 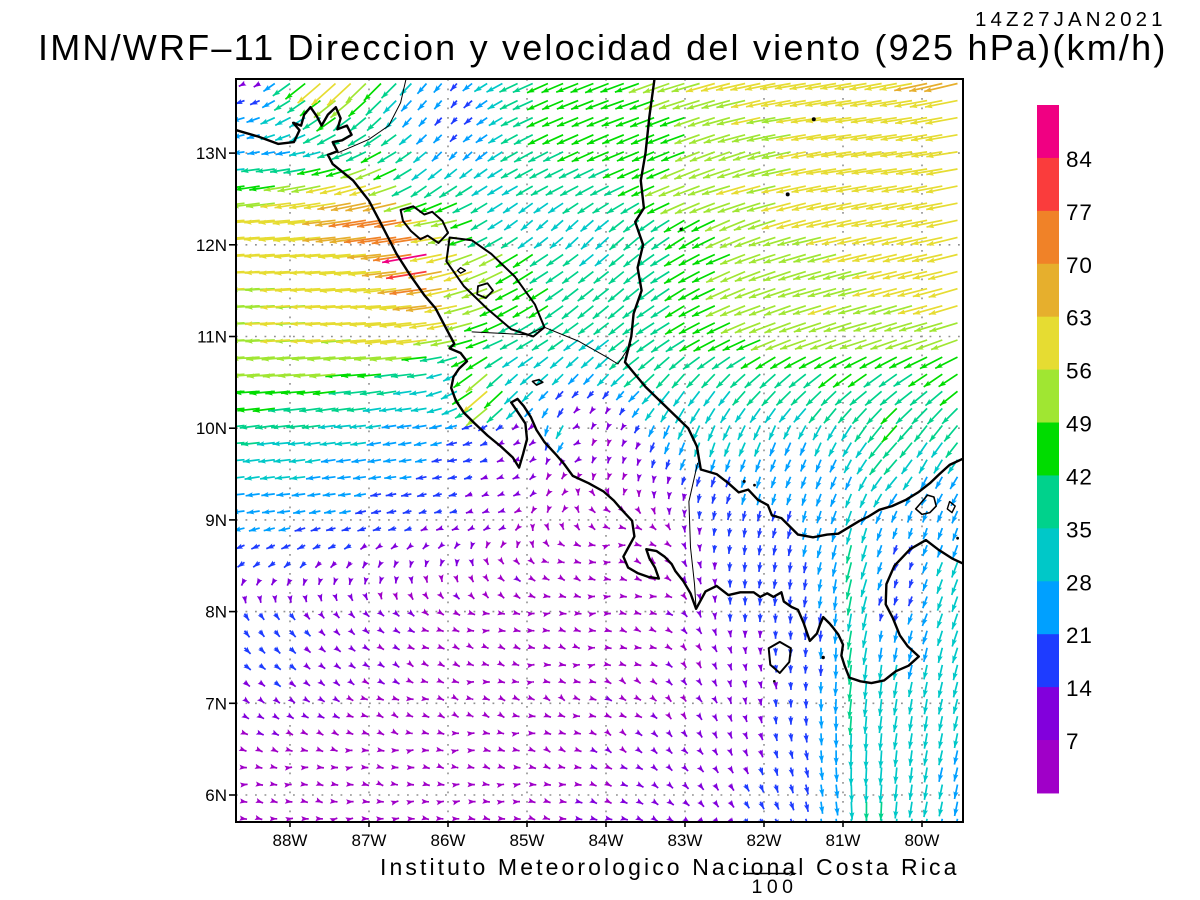 What do you see at coordinates (212, 337) in the screenshot?
I see `svg-text: 11N` at bounding box center [212, 337].